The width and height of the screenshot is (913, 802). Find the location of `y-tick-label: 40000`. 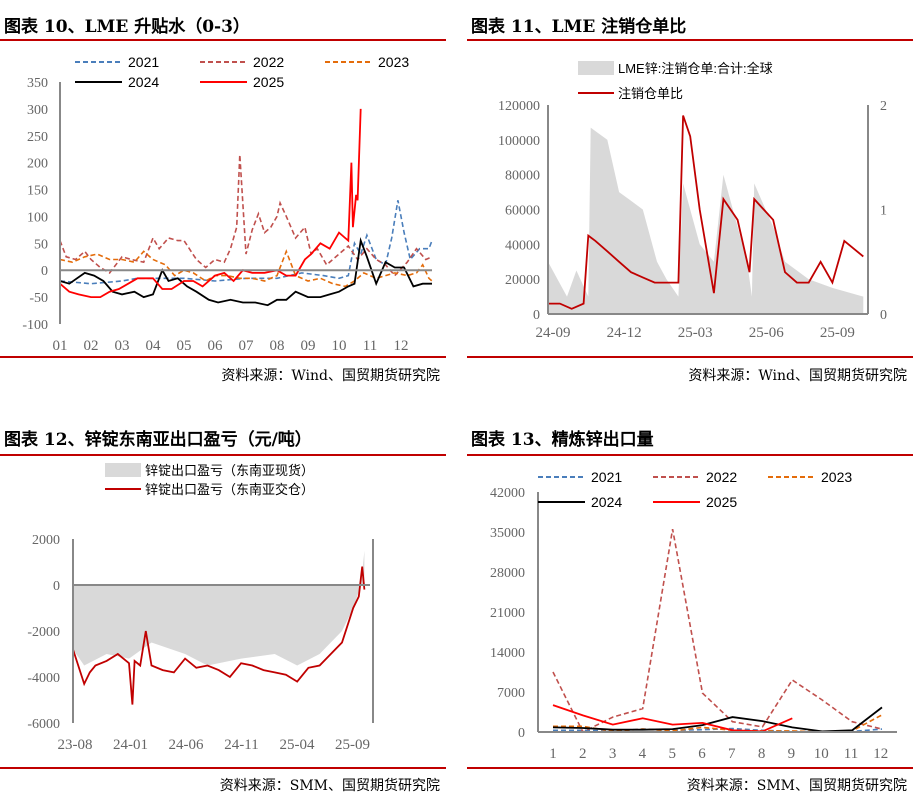

y-tick-label: 40000 is located at coordinates (522, 245).